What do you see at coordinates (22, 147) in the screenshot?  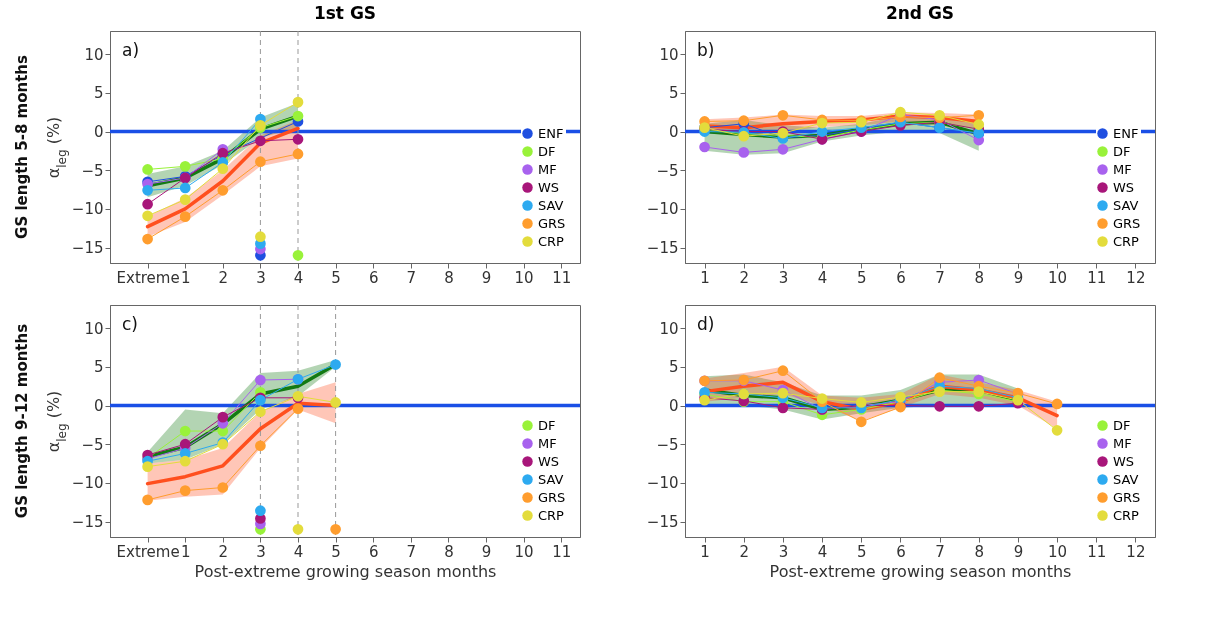 I see `text: GS length 5-8 months` at bounding box center [22, 147].